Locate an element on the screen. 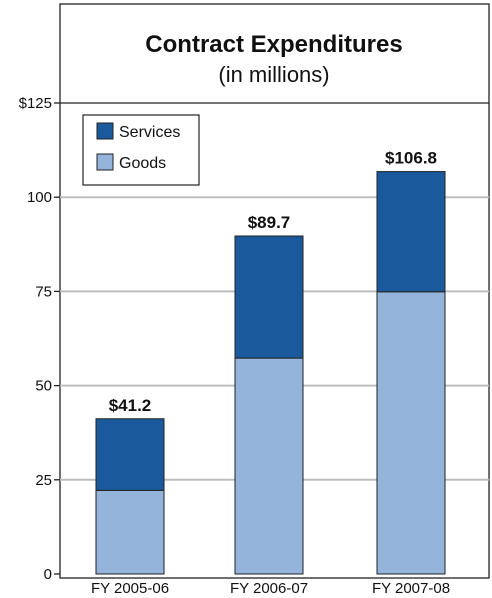 This screenshot has height=598, width=492. legend-swatch-services is located at coordinates (105, 131).